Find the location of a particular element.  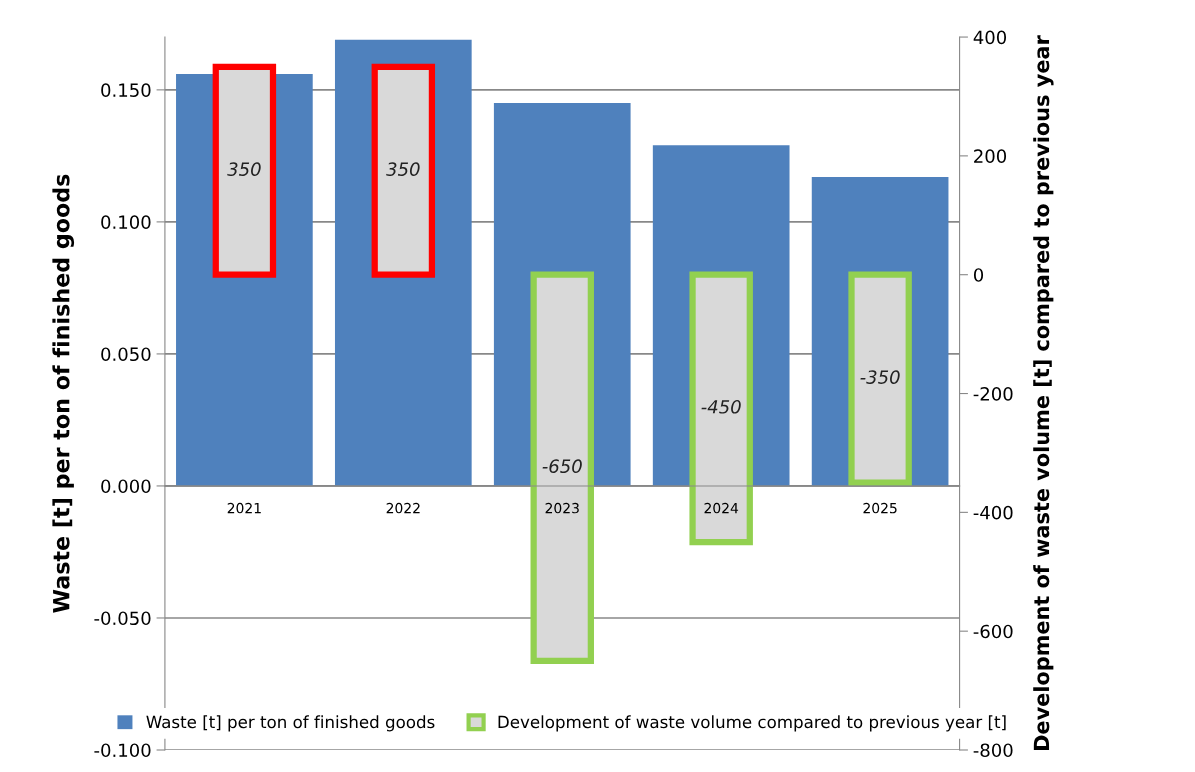

y2-tick-label: 0 is located at coordinates (978, 275).